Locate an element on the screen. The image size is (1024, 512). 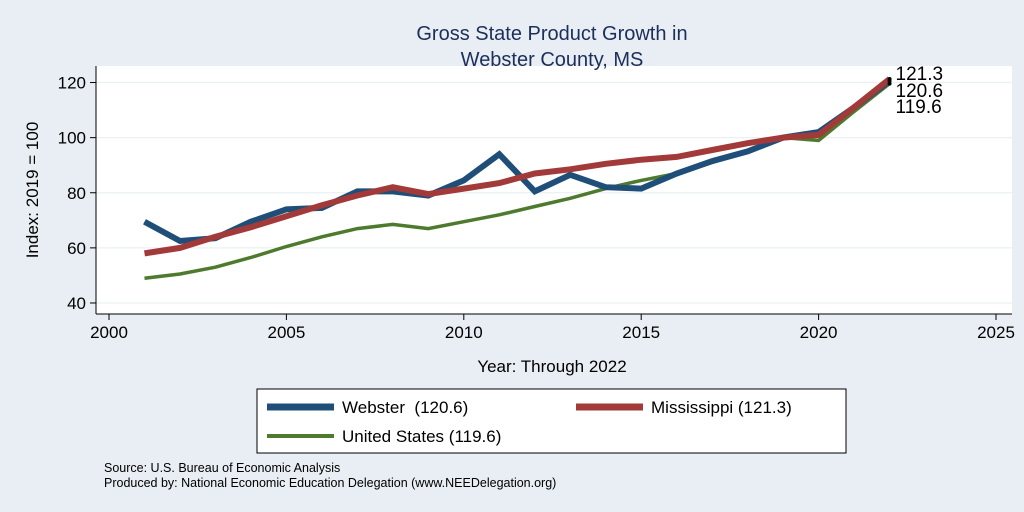
end-marker-mississippi is located at coordinates (889, 78).